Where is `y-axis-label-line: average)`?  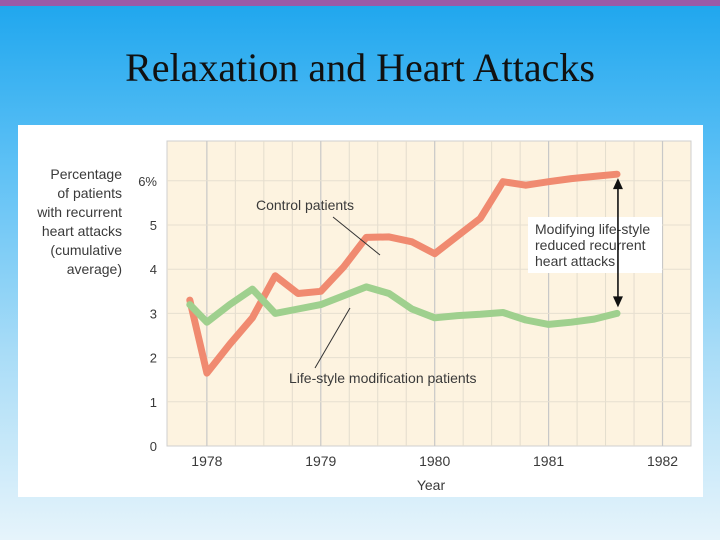 y-axis-label-line: average) is located at coordinates (94, 269).